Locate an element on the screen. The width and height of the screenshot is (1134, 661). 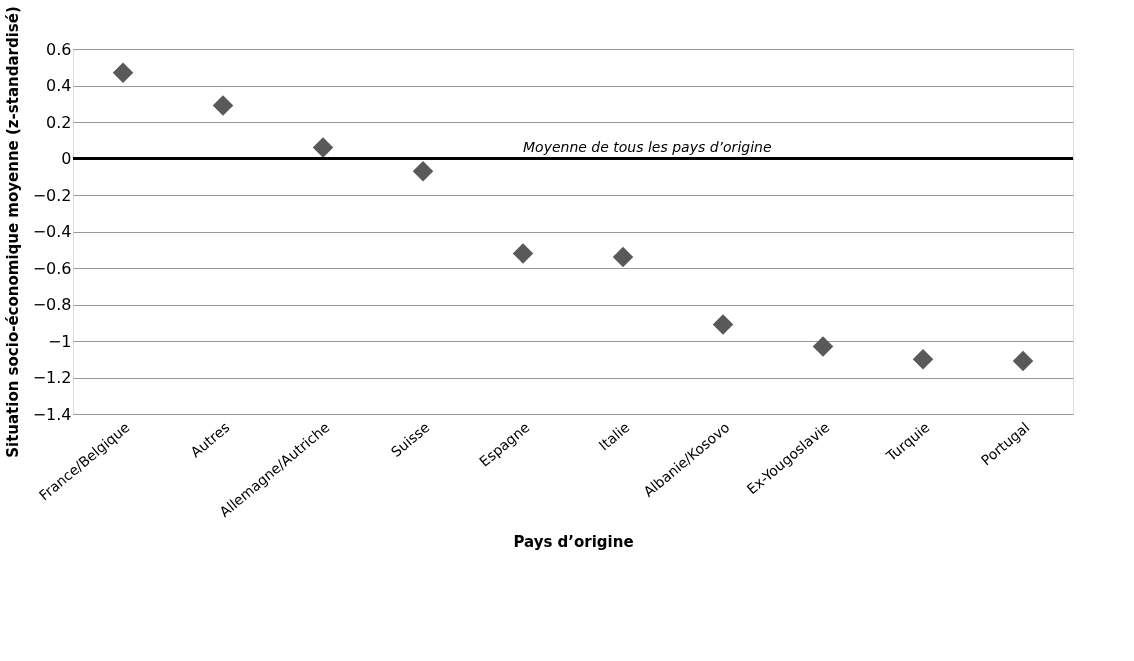
y-tick-label: −1.2 is located at coordinates (52, 377).